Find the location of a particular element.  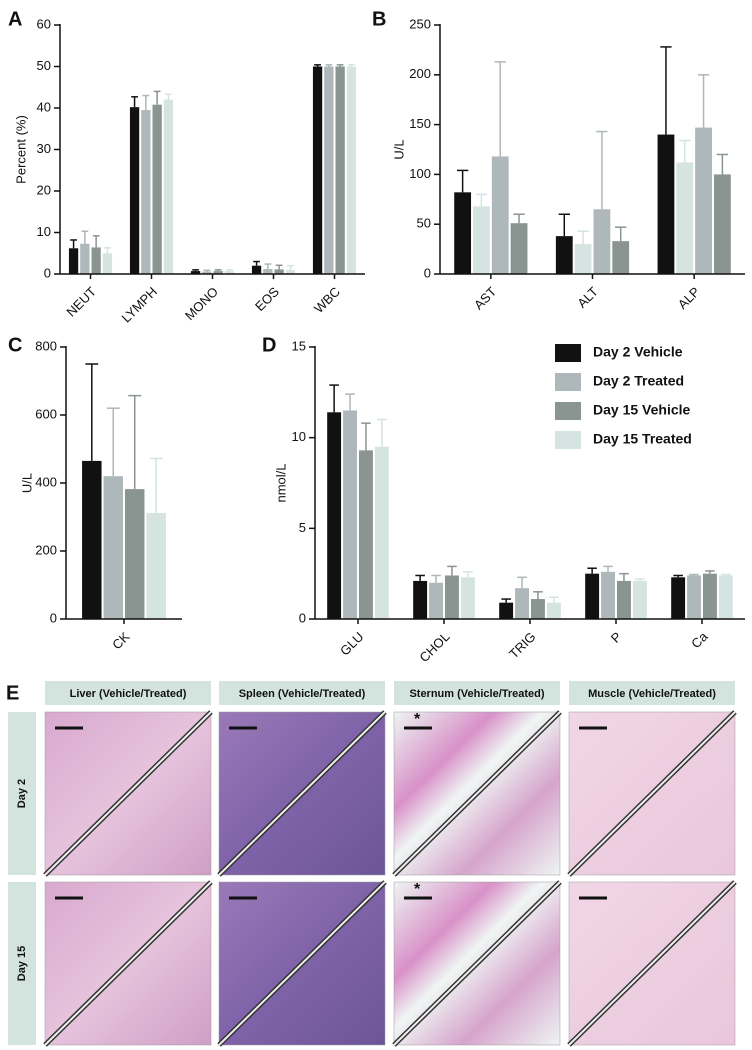

row-header: Day 15 is located at coordinates (22, 963).